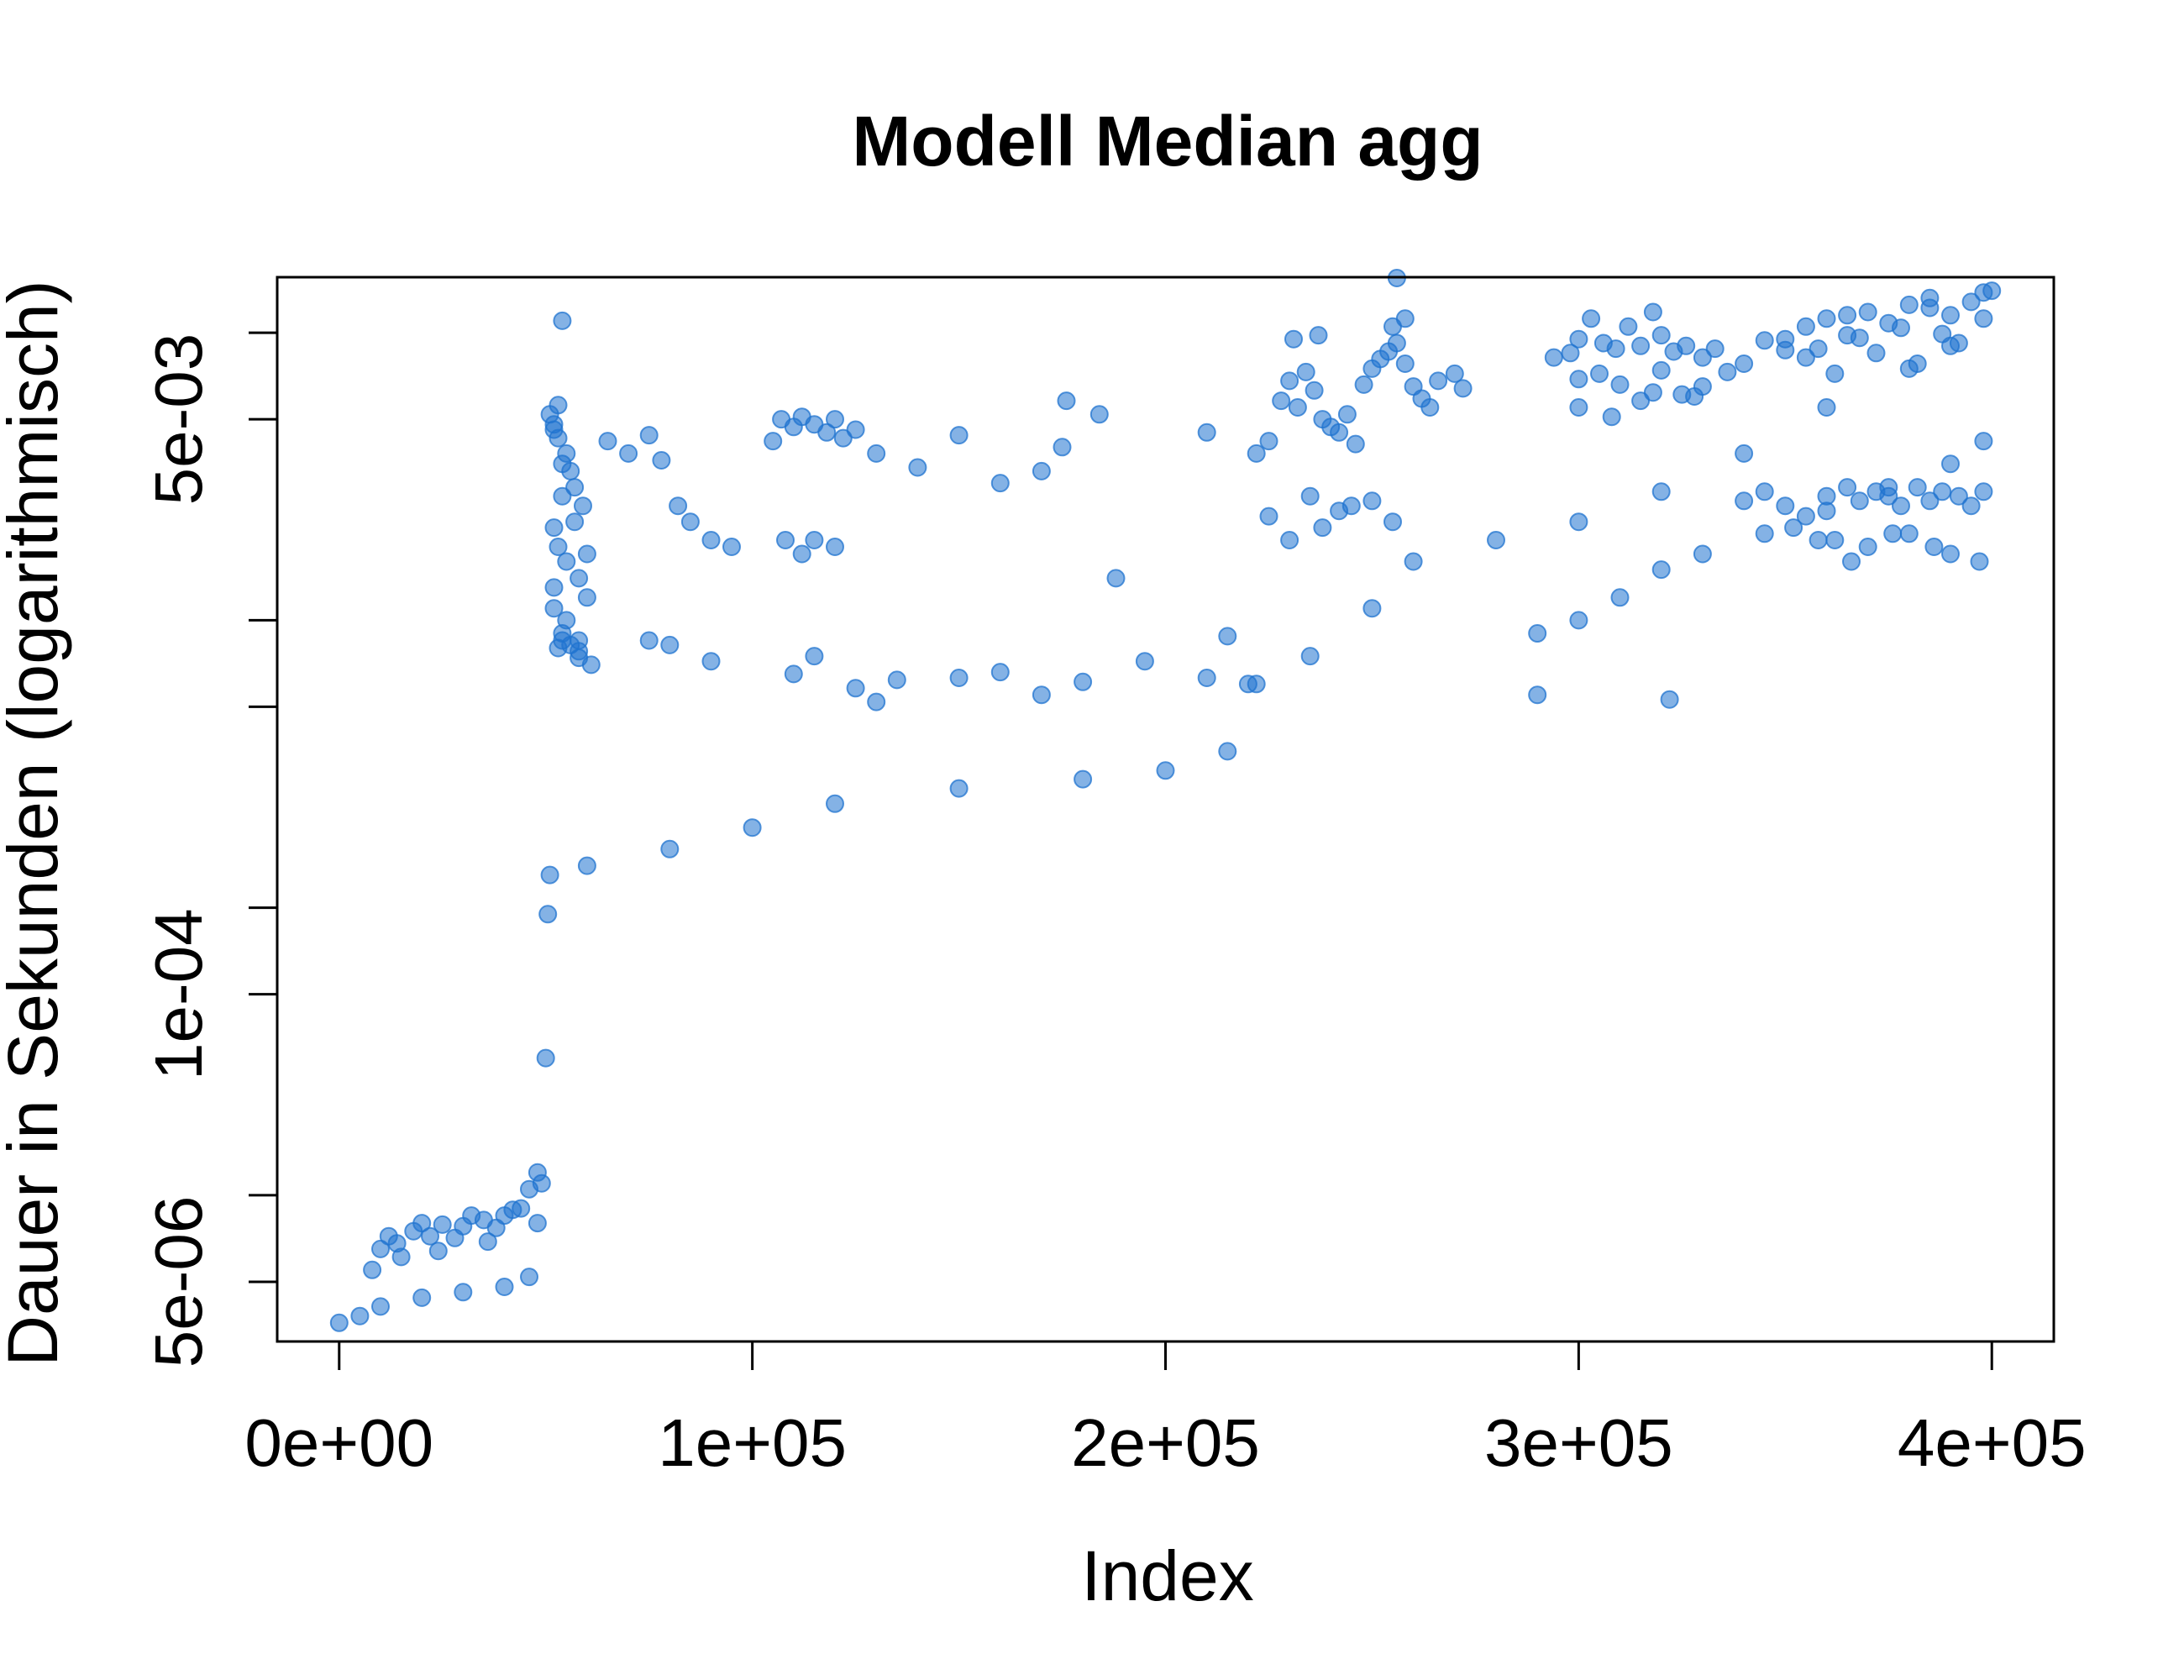 This screenshot has width=2184, height=1680. I want to click on chart-title: Modell Median agg, so click(1167, 141).